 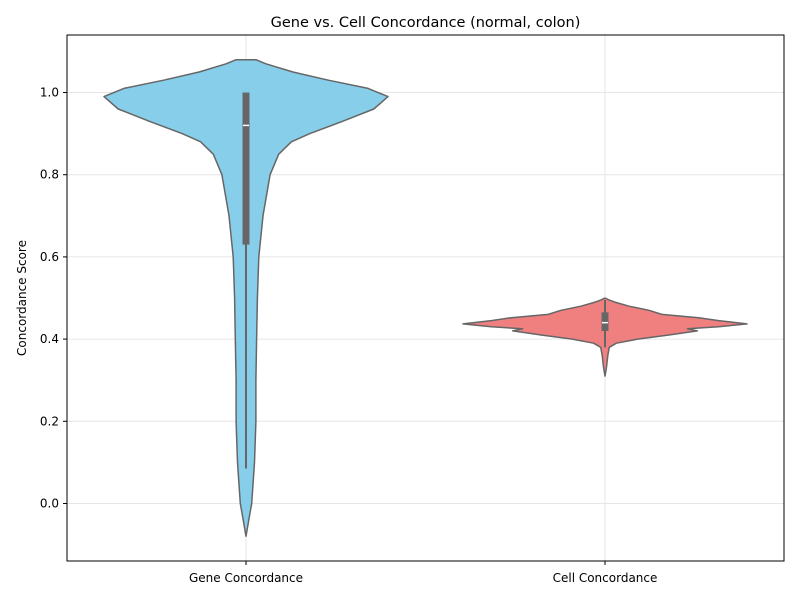 I want to click on y-tick-label: 0.0, so click(x=49, y=503).